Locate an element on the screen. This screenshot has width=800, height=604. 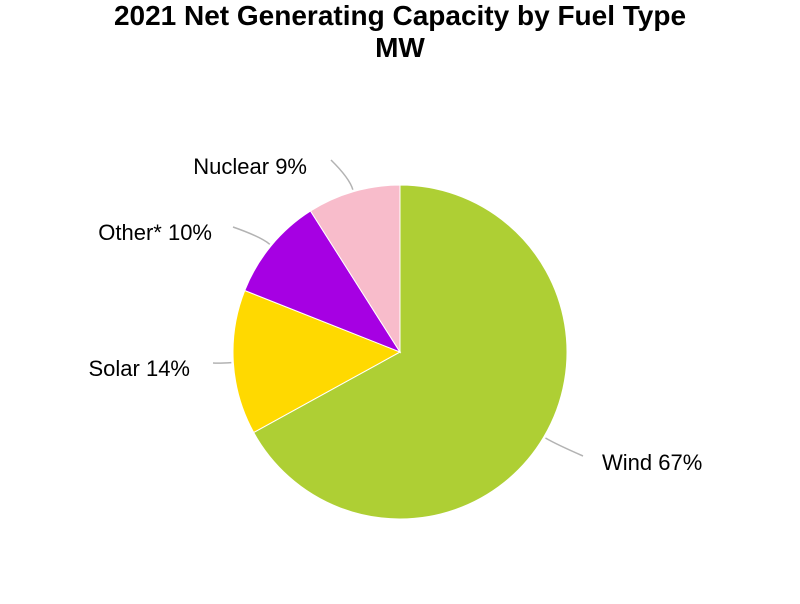
leader-line-solar is located at coordinates (222, 362).